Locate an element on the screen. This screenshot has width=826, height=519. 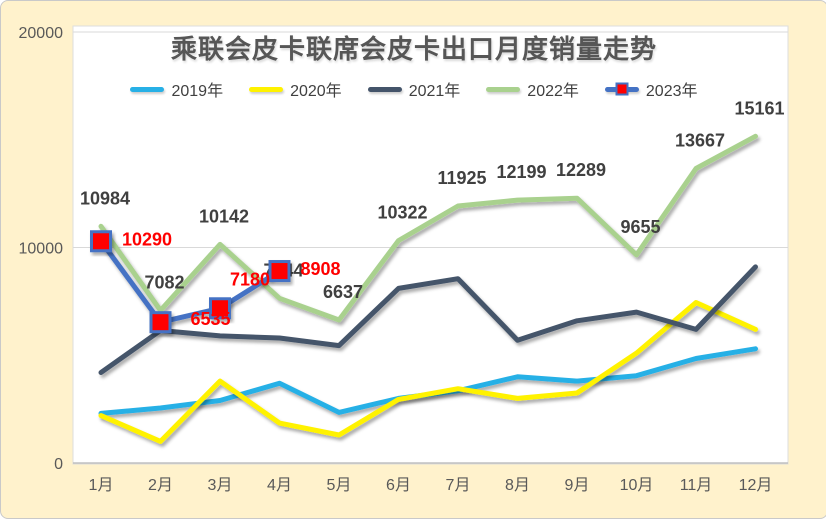
data-label-2022年: 10984 is located at coordinates (105, 198).